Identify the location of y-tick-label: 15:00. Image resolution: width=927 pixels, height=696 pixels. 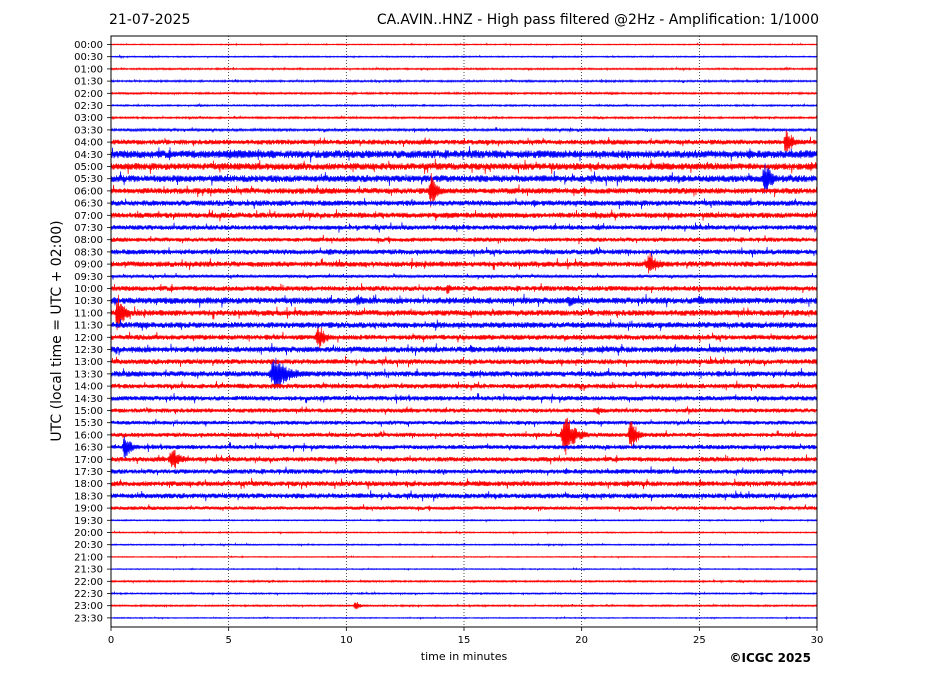
(88, 411).